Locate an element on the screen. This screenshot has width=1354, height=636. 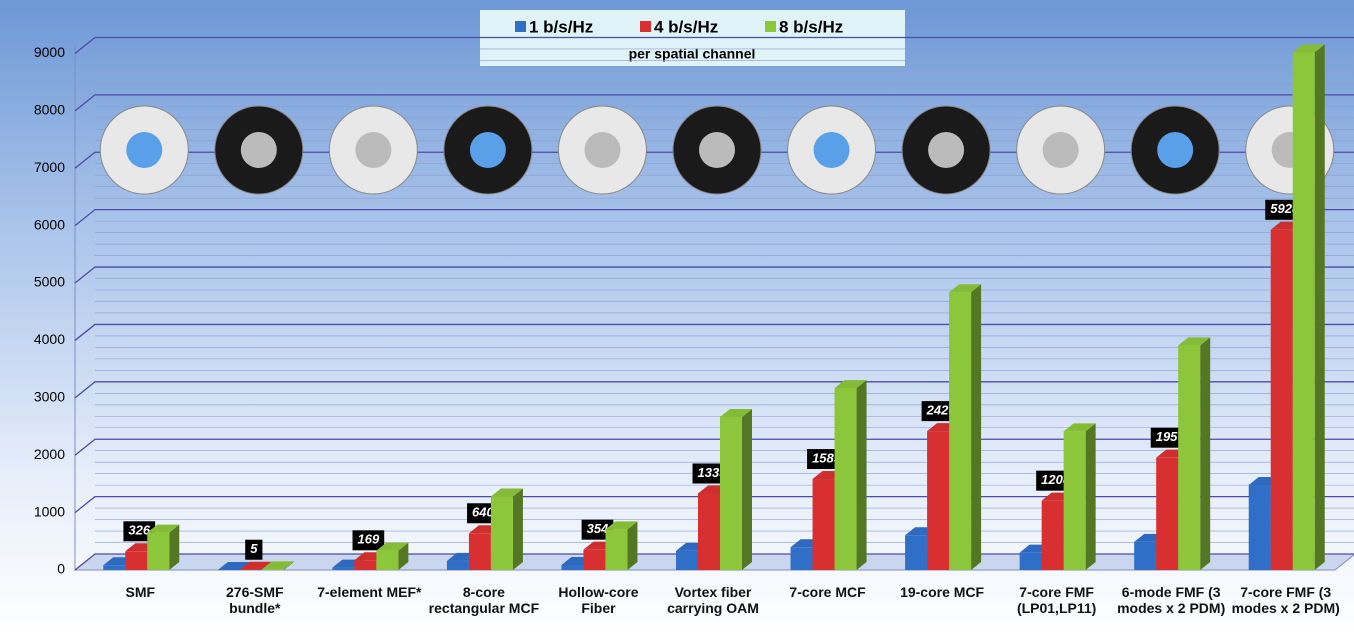
y-tick-label: 4000 is located at coordinates (49, 339).